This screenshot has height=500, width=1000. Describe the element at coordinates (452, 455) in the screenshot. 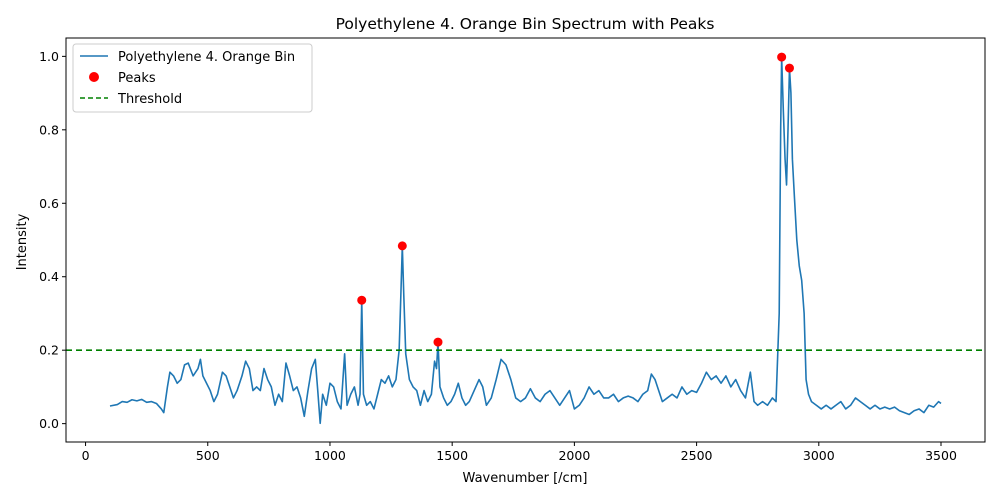

I see `x-tick-label: 1500` at that location.